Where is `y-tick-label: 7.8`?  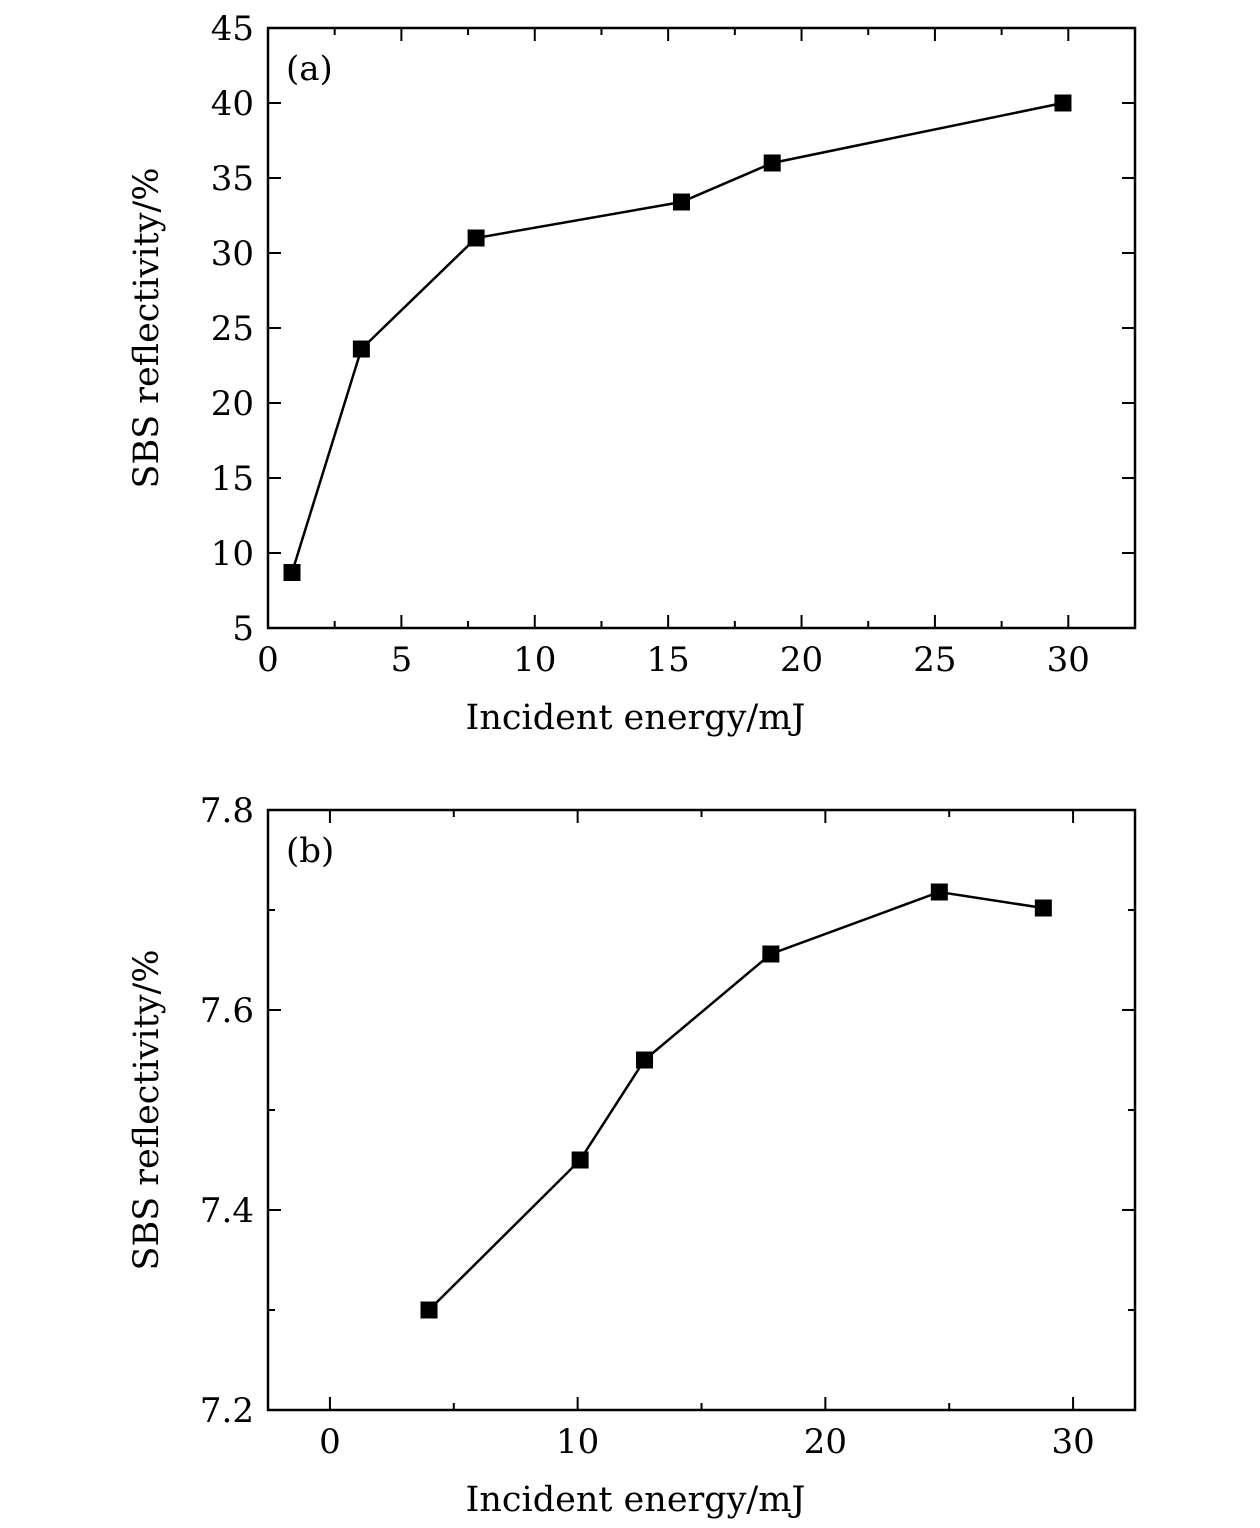 y-tick-label: 7.8 is located at coordinates (227, 811).